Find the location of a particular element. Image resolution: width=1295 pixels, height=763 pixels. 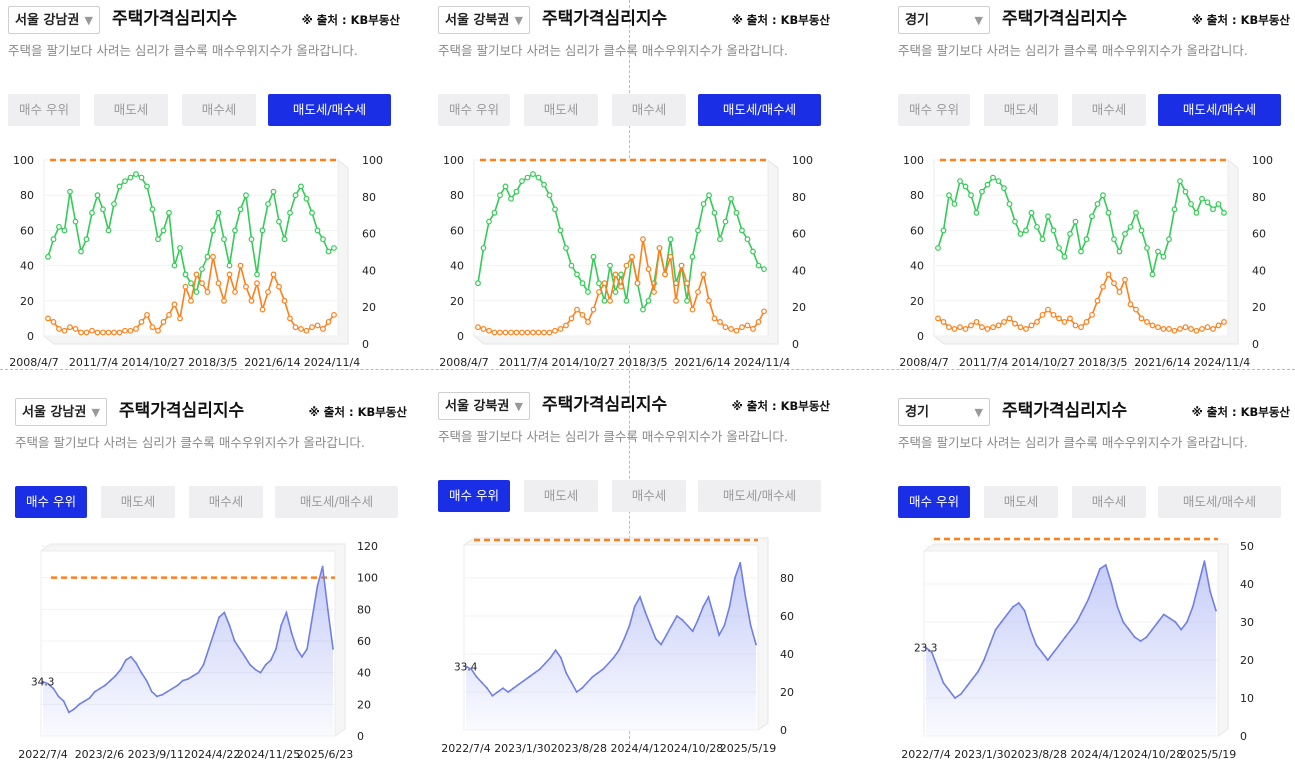

right-y-tick: 0 is located at coordinates (360, 736).